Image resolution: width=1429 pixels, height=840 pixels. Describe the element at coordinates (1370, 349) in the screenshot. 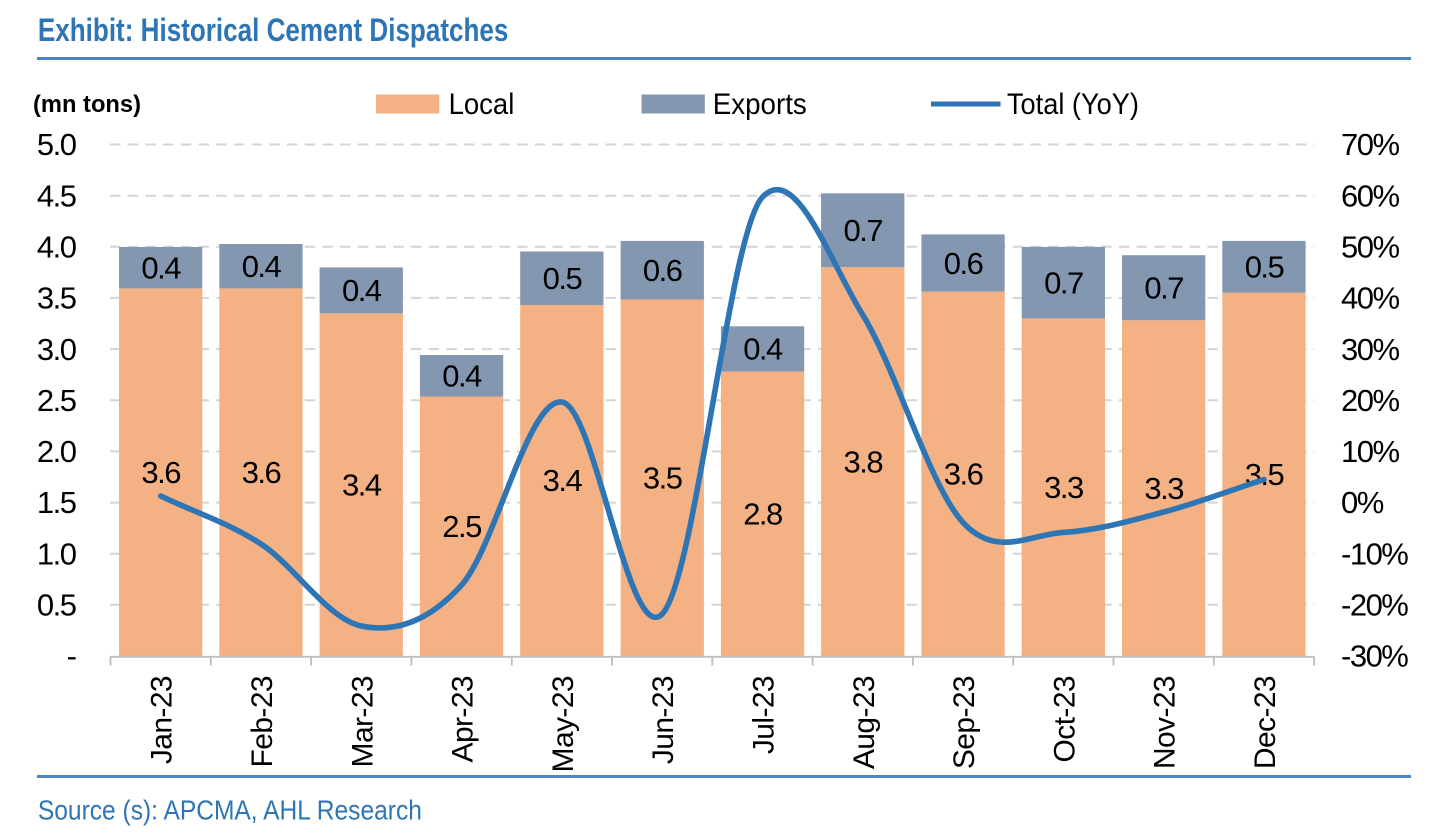

I see `svg-text: 30%` at that location.